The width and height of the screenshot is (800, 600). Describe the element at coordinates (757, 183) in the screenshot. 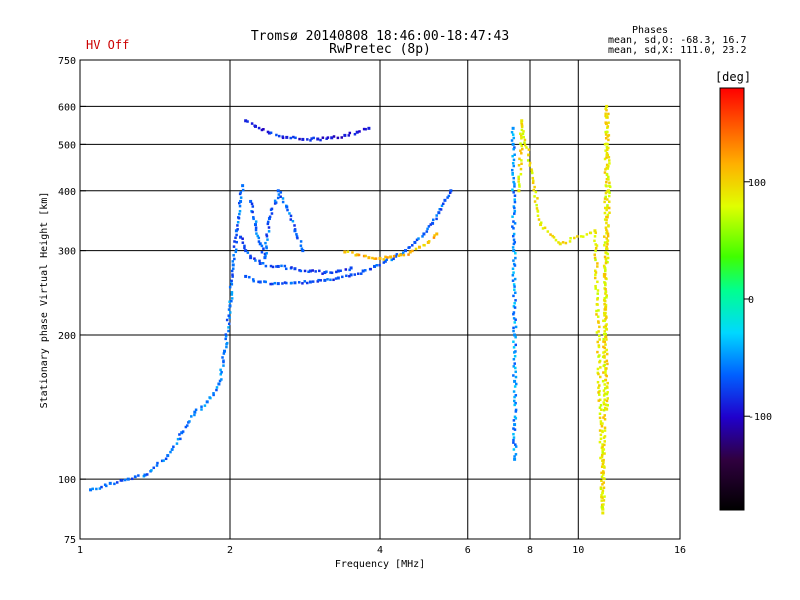

I see `colorbar-tick-label: 100` at that location.